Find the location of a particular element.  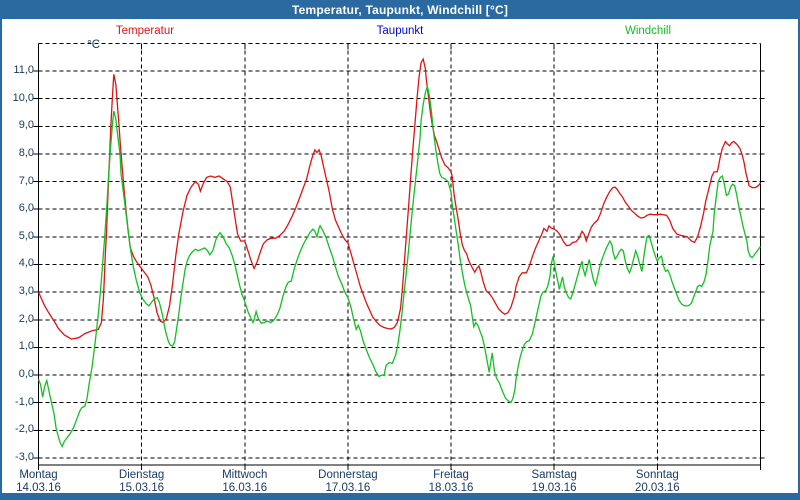

day-date-label: 17.03.16 is located at coordinates (348, 488).